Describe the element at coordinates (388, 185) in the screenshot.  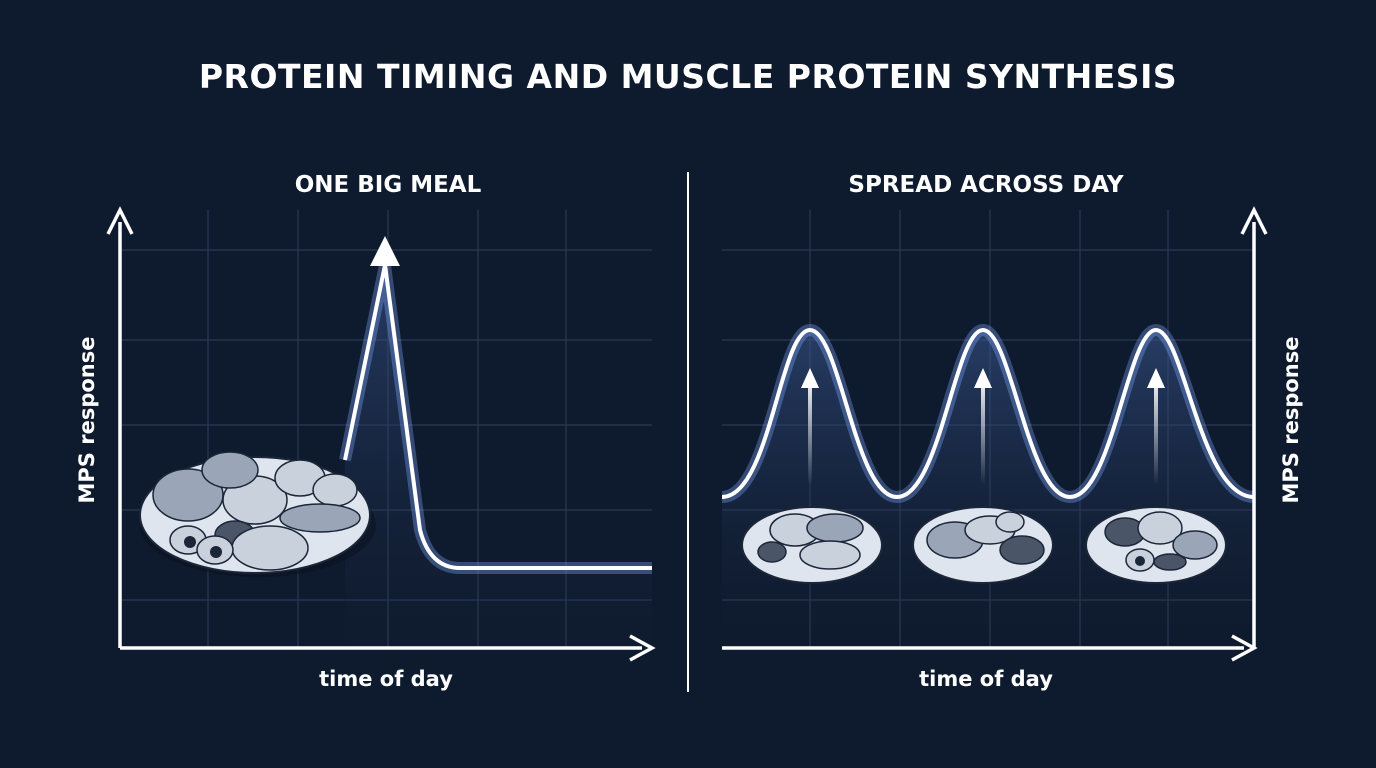
I see `panel-title: ONE BIG MEAL` at that location.